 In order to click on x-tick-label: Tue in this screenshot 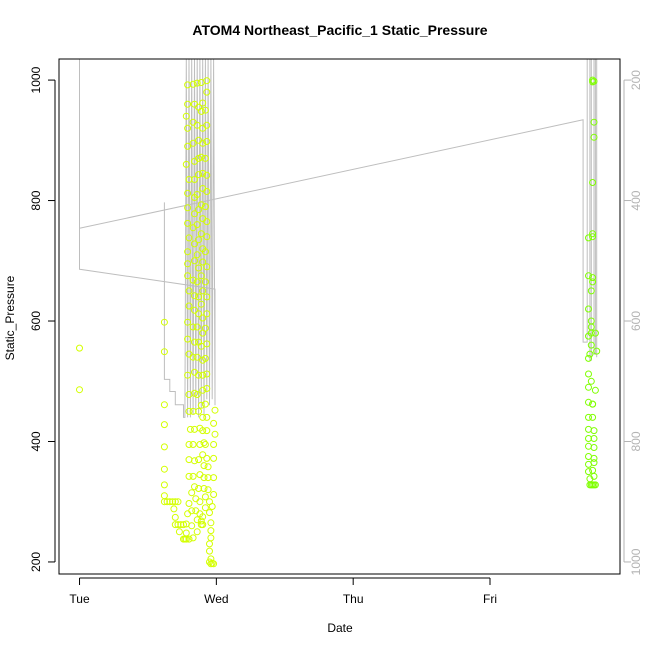, I will do `click(79, 599)`.